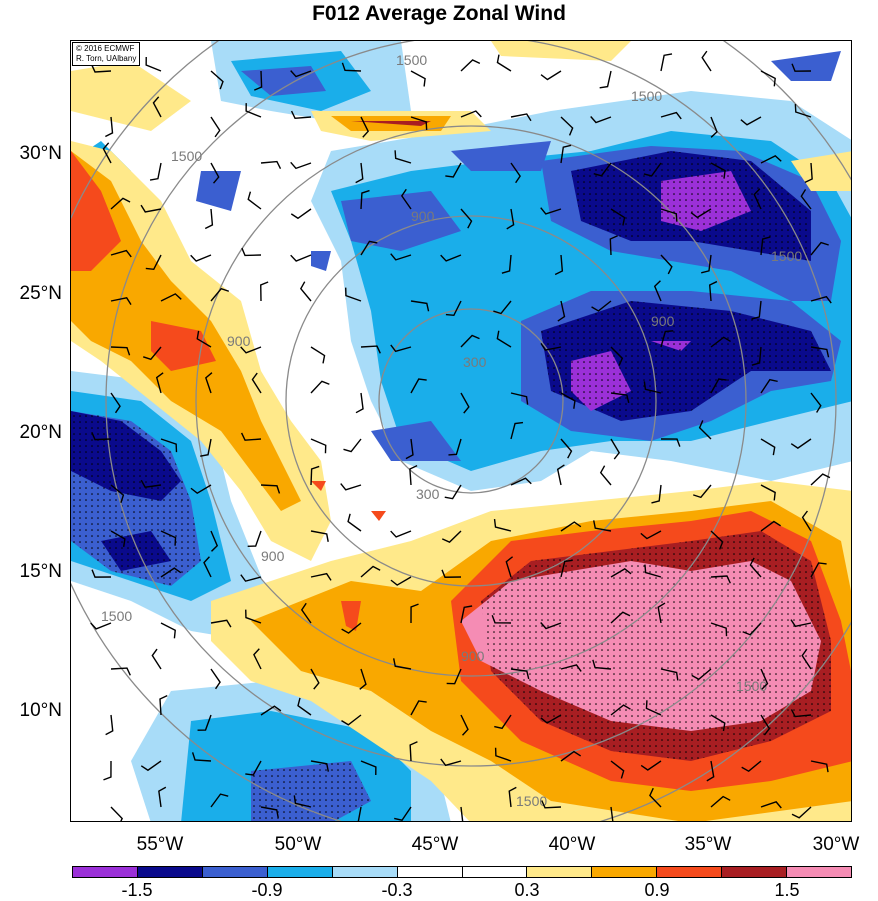  Describe the element at coordinates (439, 13) in the screenshot. I see `map-title: F012 Average Zonal Wind` at that location.